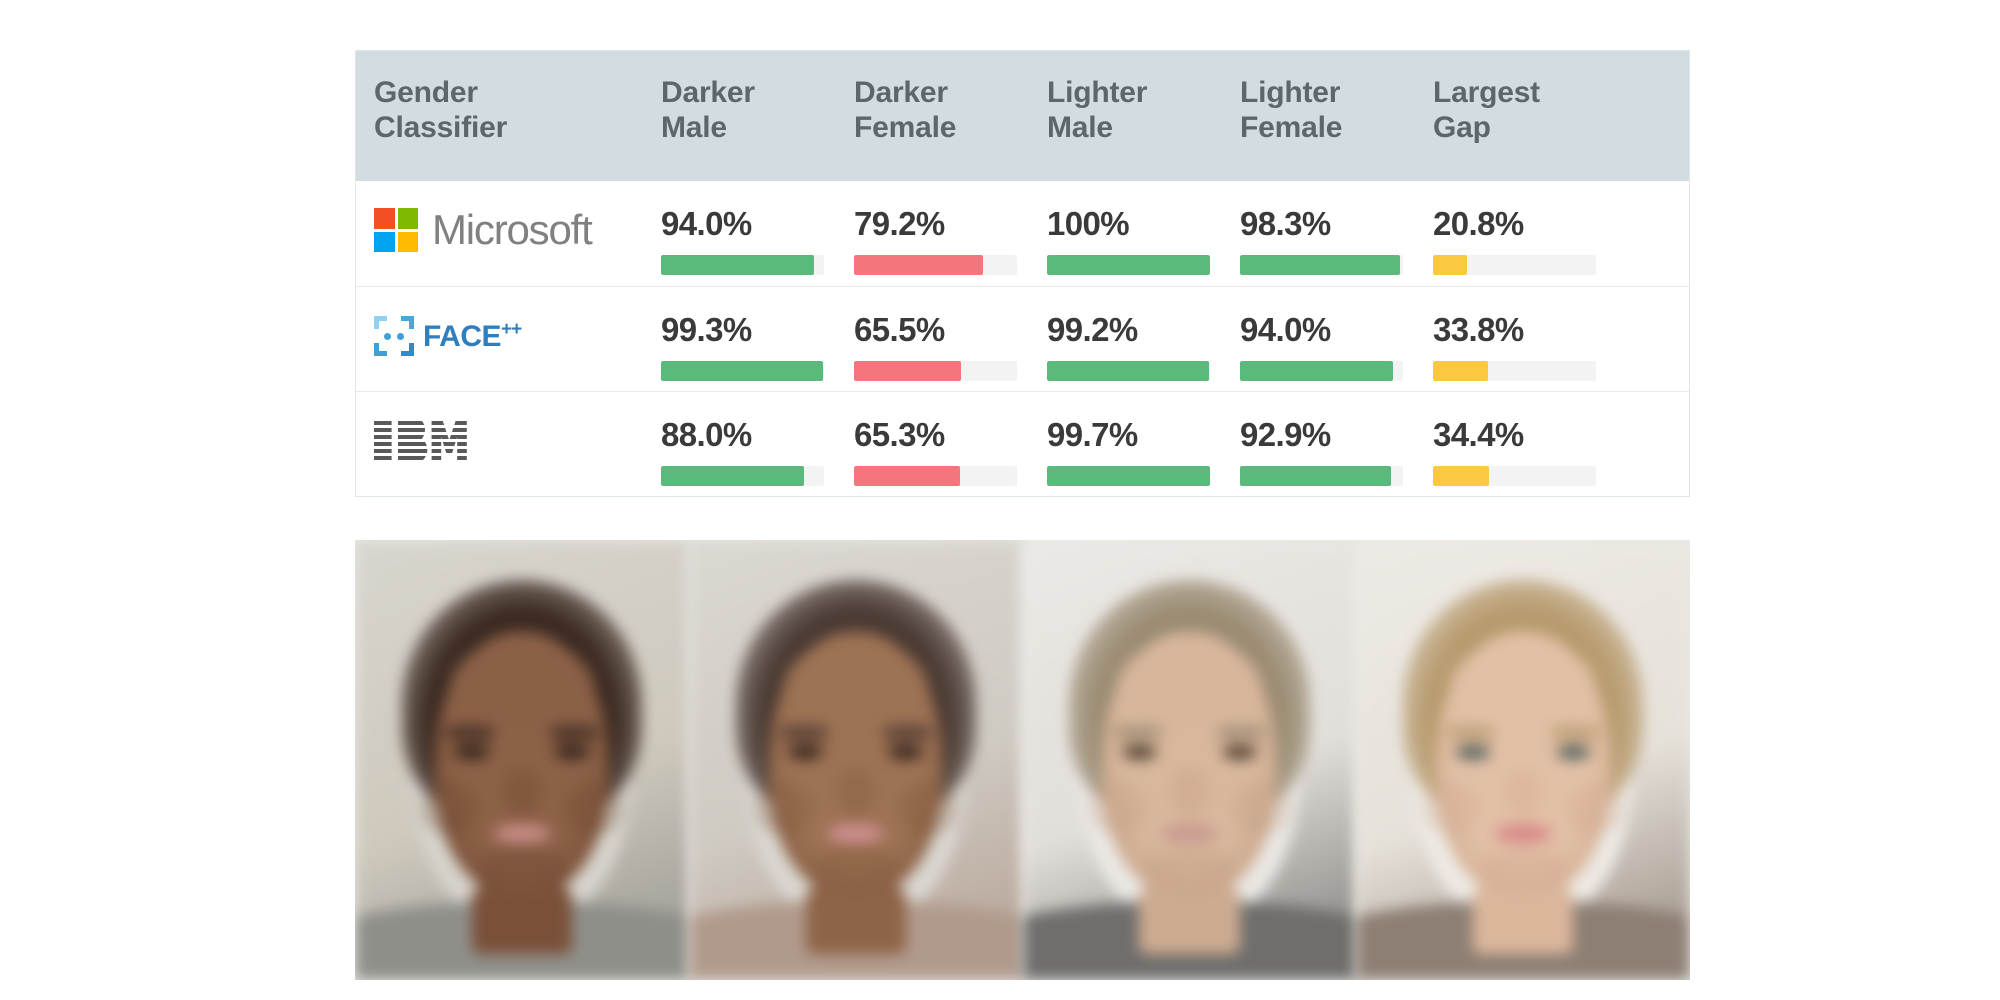  I want to click on column-header-darker-male-line1: Darker, so click(708, 92).